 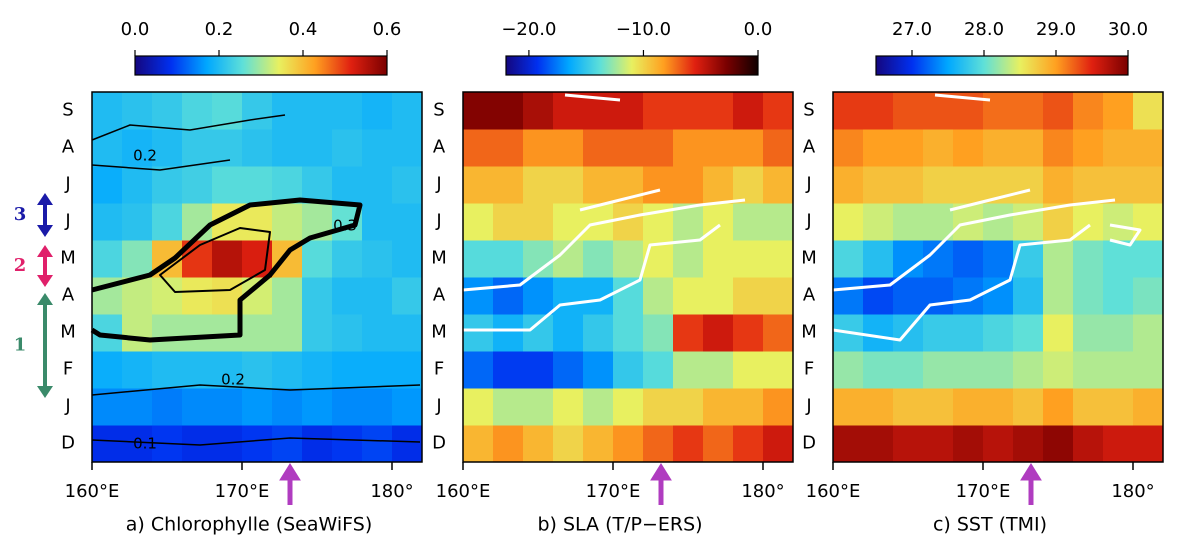 I want to click on contour-label: 0.3, so click(x=345, y=226).